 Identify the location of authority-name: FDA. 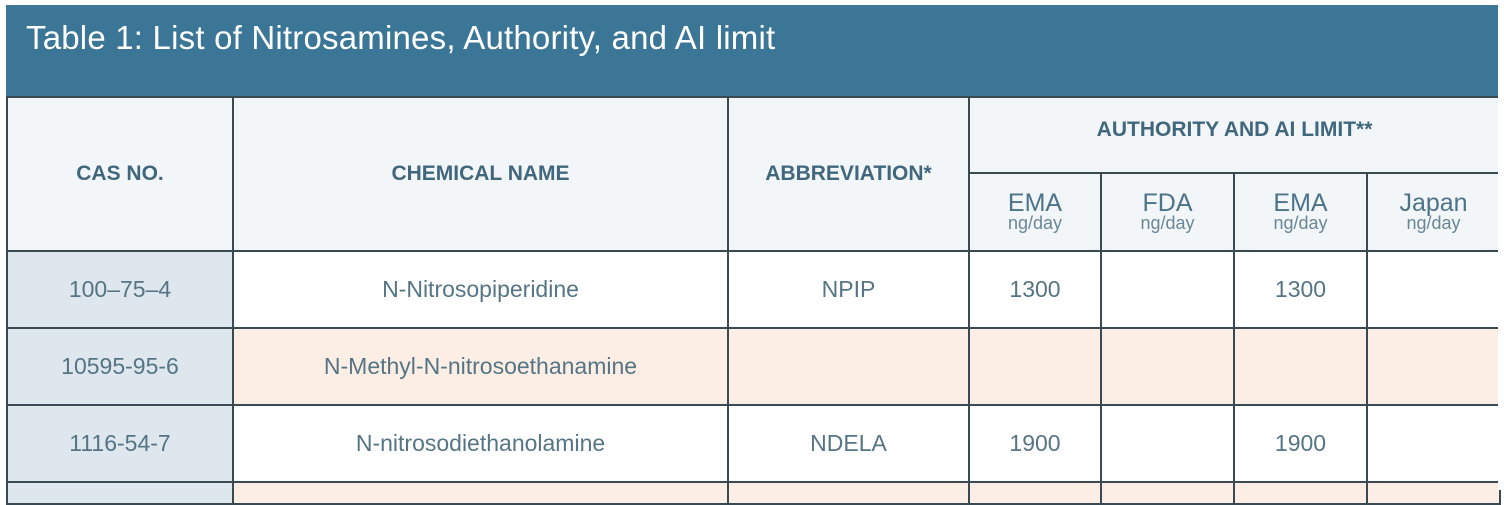
(1167, 203).